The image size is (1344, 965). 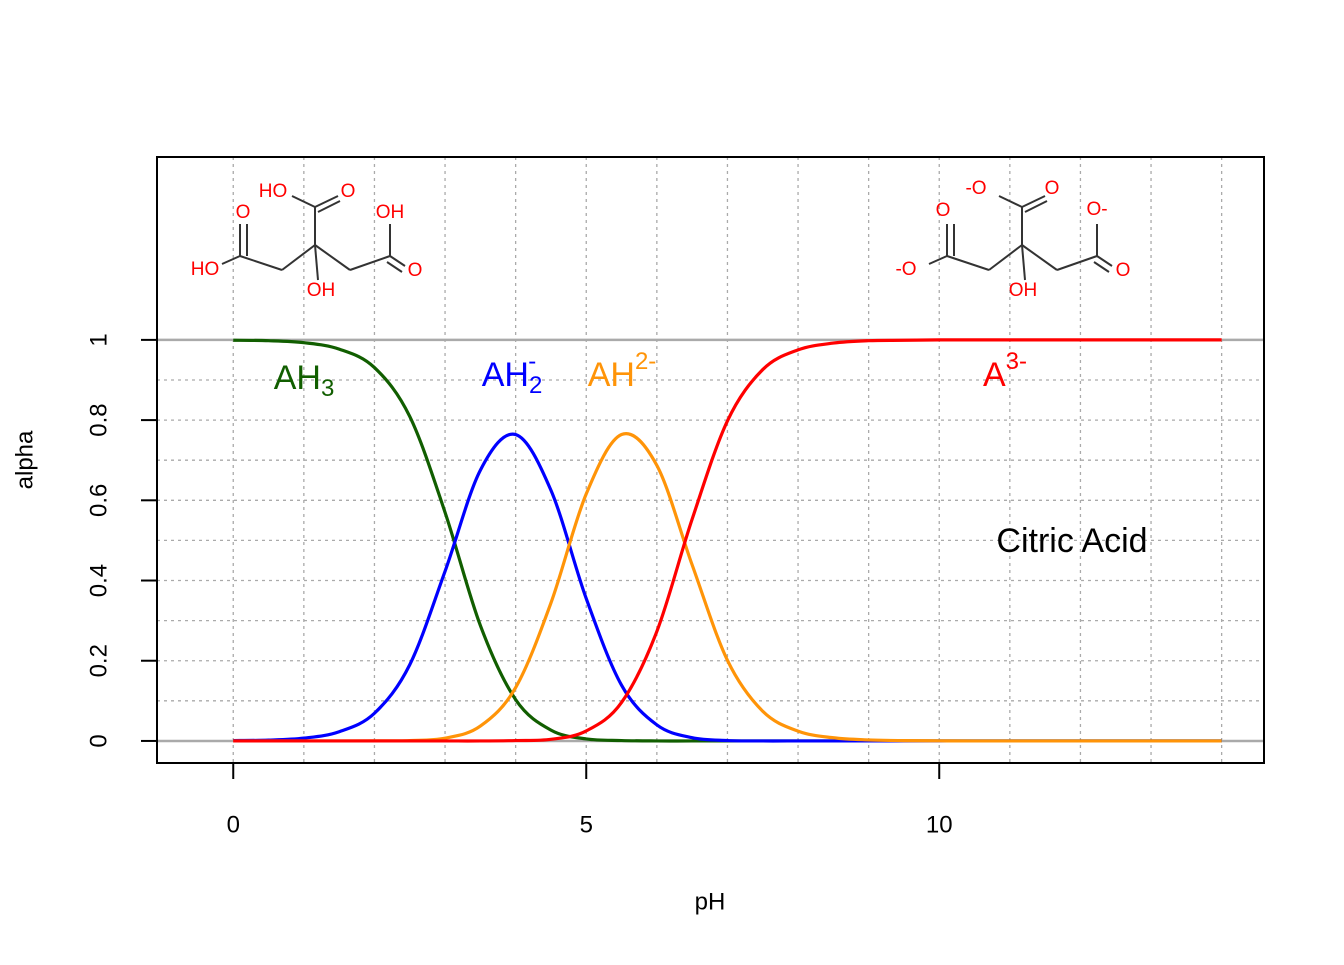 I want to click on y-tick-label: 0.2, so click(x=98, y=660).